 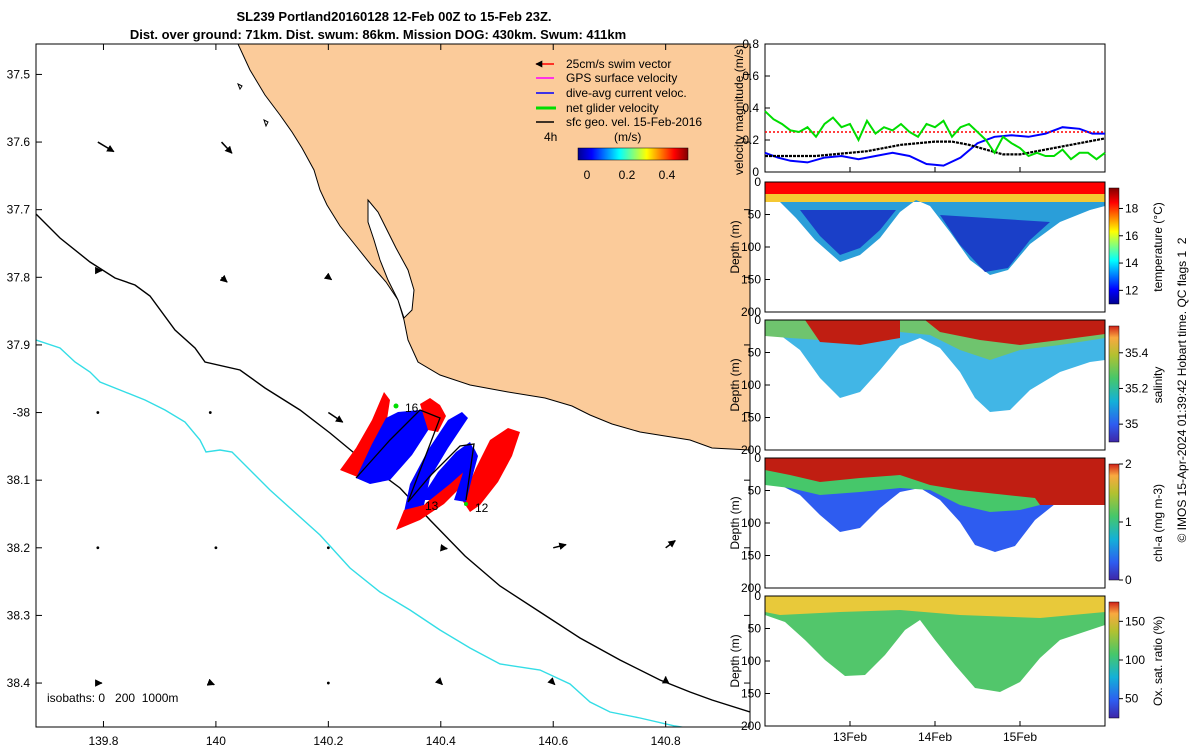 What do you see at coordinates (627, 175) in the screenshot?
I see `colorbar-tick-1: 0.2` at bounding box center [627, 175].